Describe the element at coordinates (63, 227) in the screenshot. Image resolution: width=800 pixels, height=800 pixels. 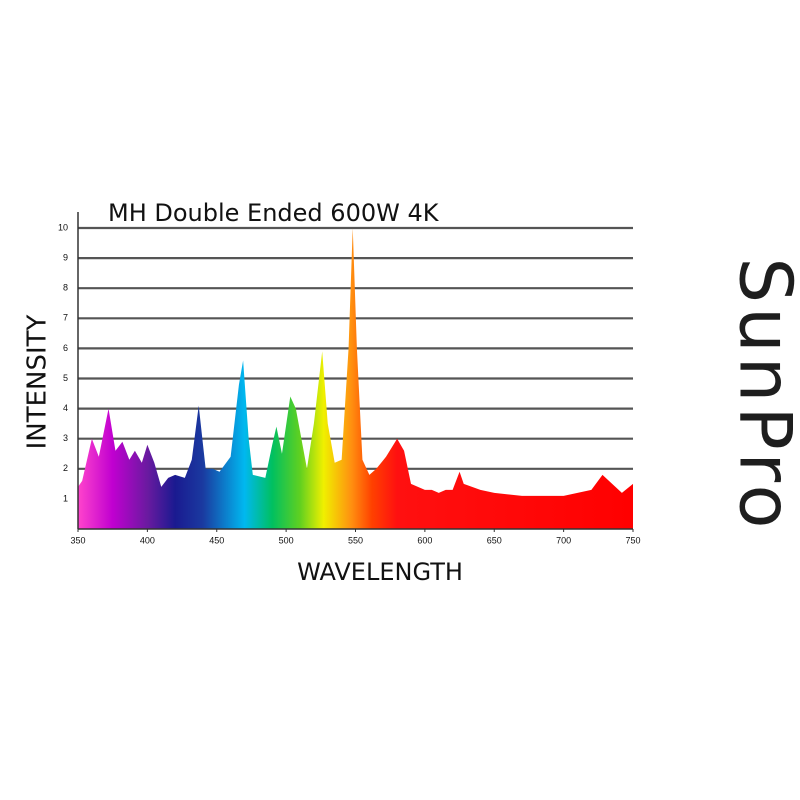
I see `y-tick-label: 10` at that location.